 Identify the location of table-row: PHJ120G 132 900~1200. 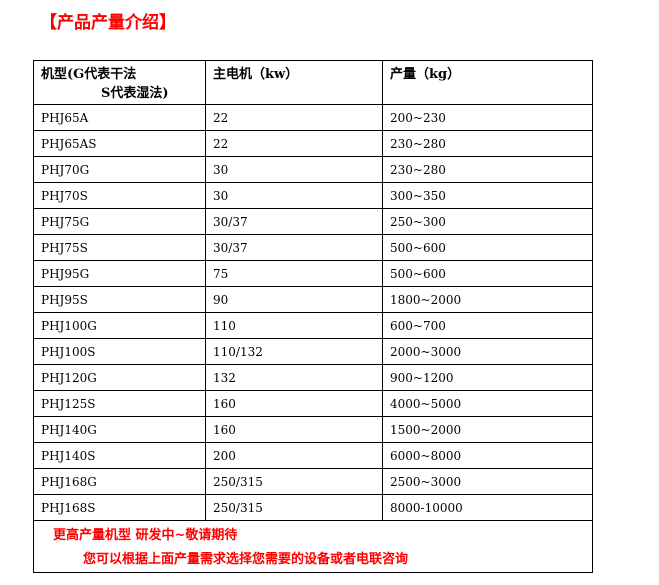
(313, 377).